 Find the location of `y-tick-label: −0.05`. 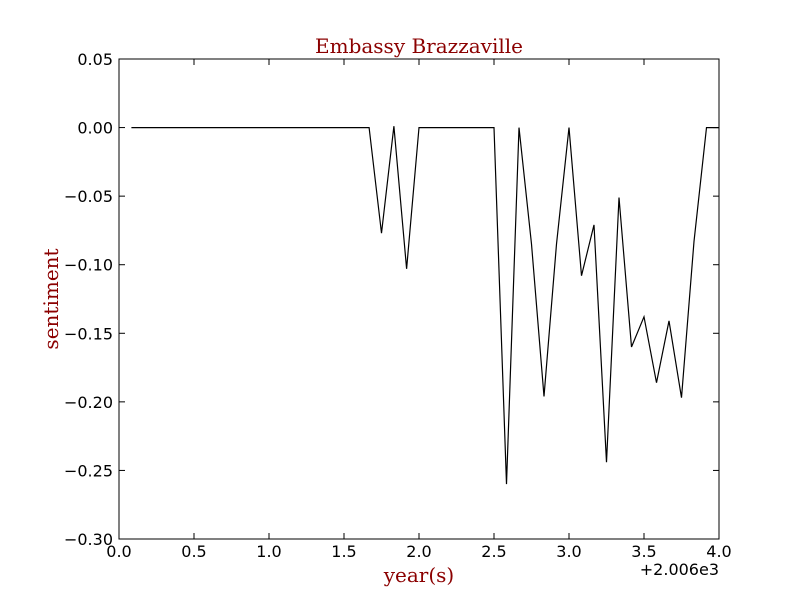

y-tick-label: −0.05 is located at coordinates (88, 196).